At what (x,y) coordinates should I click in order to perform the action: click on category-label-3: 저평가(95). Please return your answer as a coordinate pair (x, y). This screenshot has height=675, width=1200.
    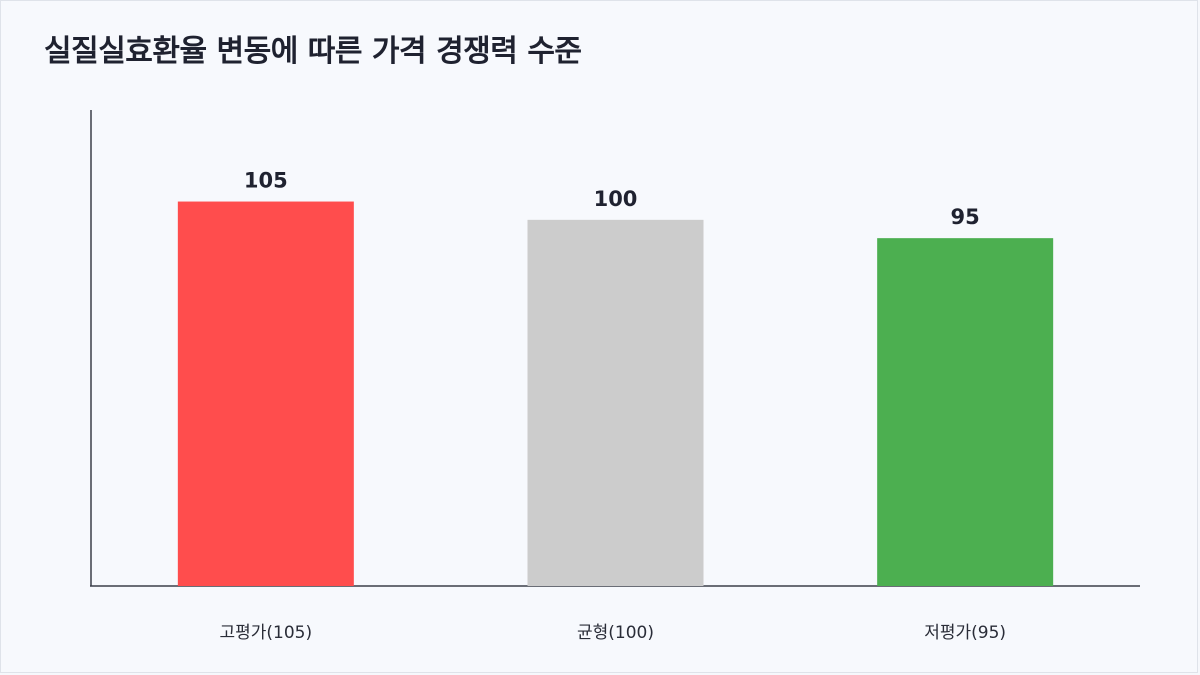
    Looking at the image, I should click on (965, 633).